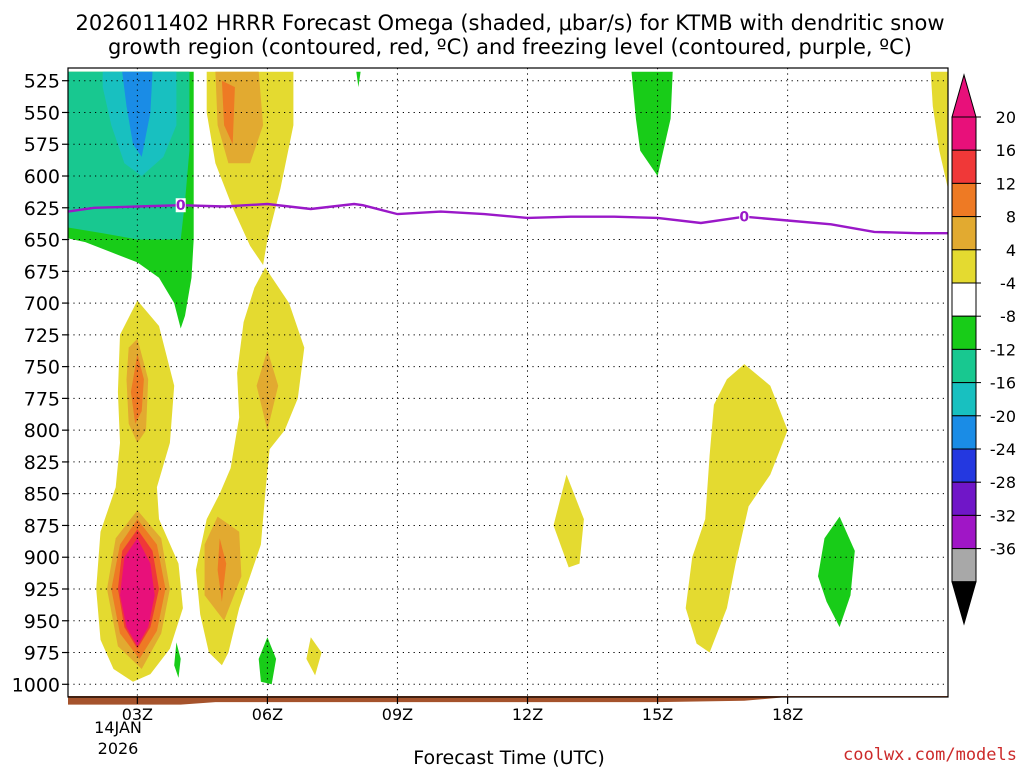 The width and height of the screenshot is (1024, 768). I want to click on y-tick-label-625: 625, so click(42, 209).